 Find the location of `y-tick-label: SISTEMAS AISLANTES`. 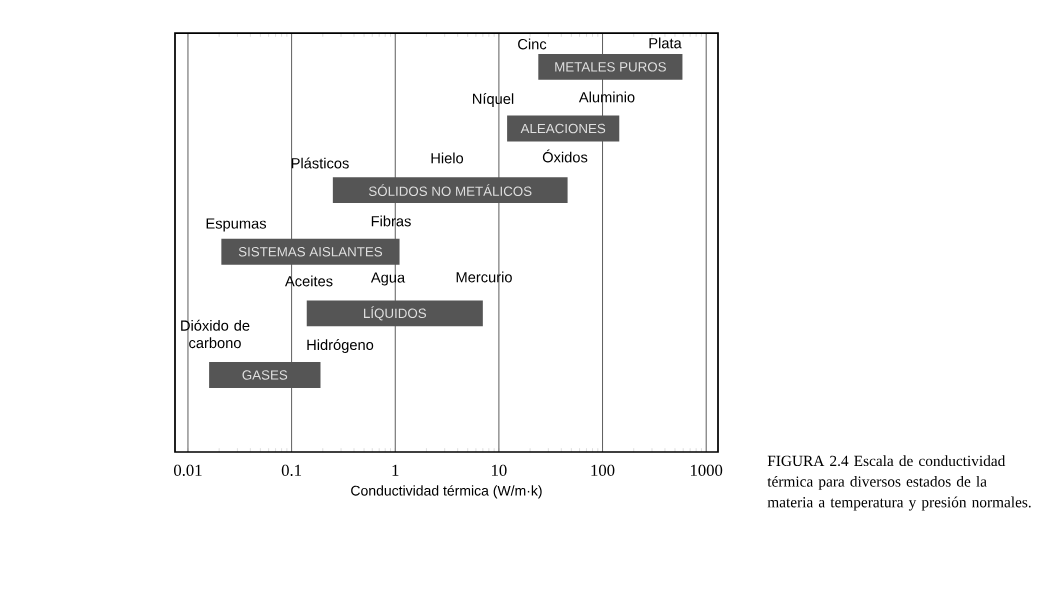

y-tick-label: SISTEMAS AISLANTES is located at coordinates (310, 252).